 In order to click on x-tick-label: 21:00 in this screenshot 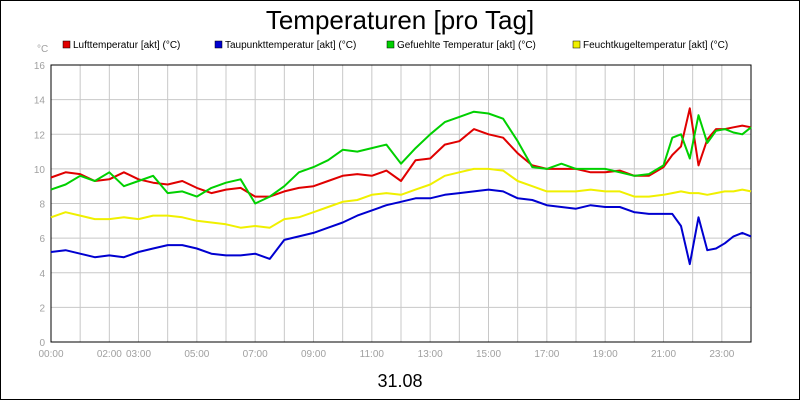, I will do `click(663, 354)`.